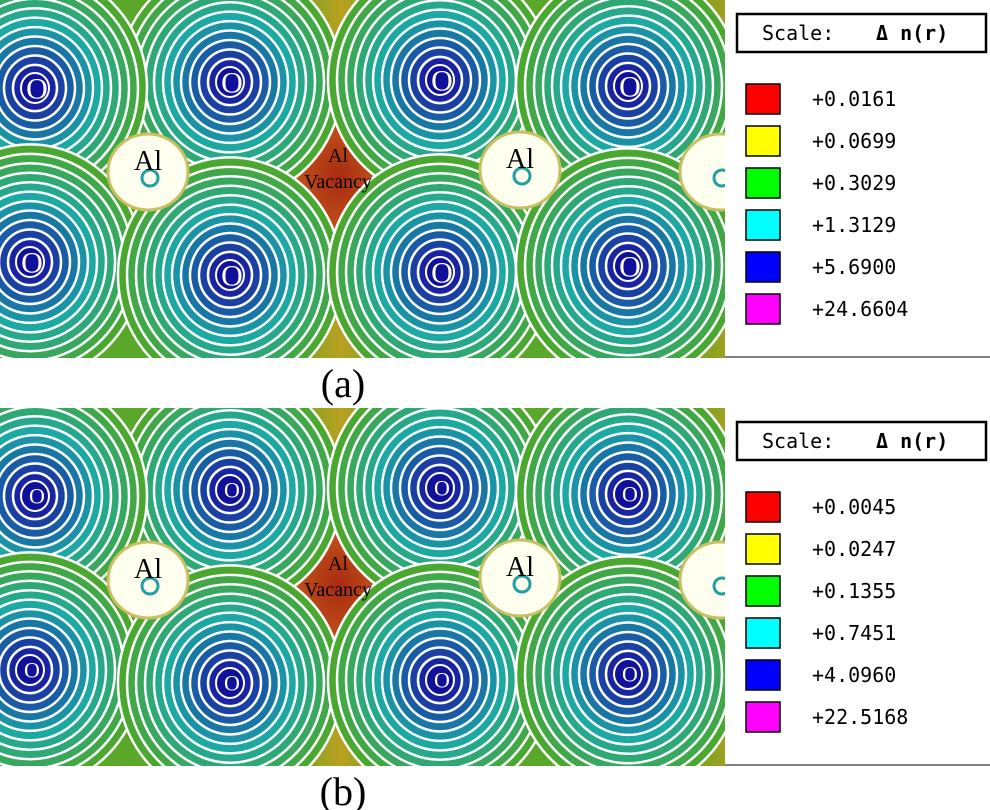 The image size is (990, 810). Describe the element at coordinates (860, 717) in the screenshot. I see `legend-value: +22.5168` at that location.